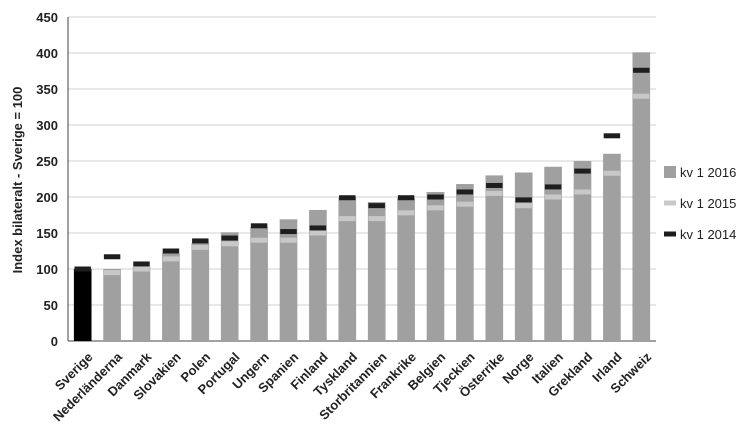 This screenshot has width=739, height=434. I want to click on y-tick-label: 400, so click(47, 53).